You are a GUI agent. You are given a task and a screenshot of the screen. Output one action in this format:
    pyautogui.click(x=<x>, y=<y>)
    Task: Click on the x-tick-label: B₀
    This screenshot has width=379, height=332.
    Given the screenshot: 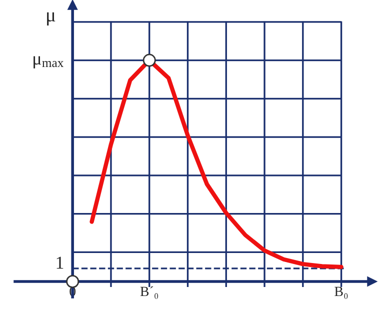 What is the action you would take?
    pyautogui.click(x=341, y=292)
    